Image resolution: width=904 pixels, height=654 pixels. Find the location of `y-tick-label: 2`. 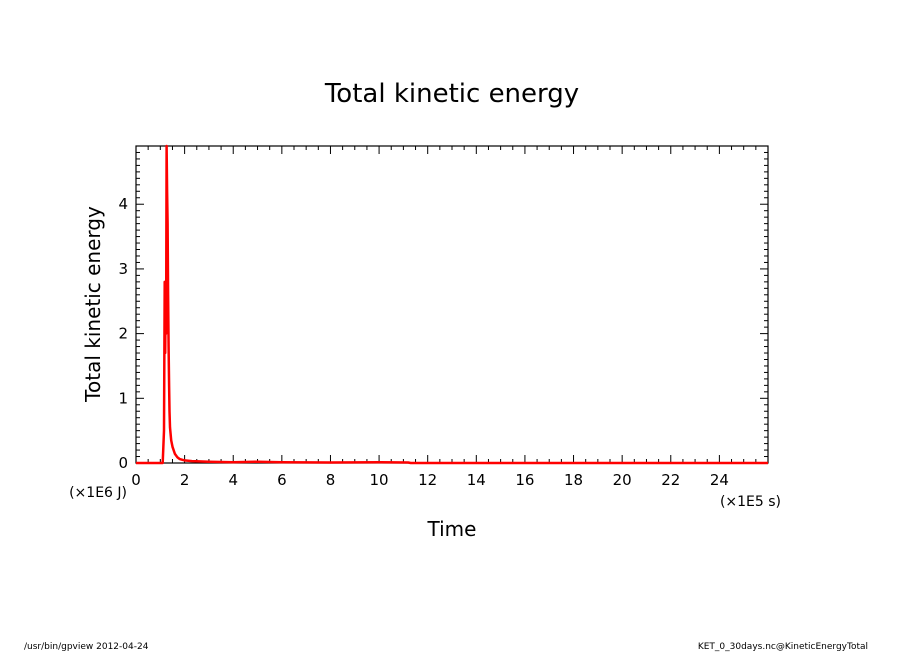

y-tick-label: 2 is located at coordinates (123, 334).